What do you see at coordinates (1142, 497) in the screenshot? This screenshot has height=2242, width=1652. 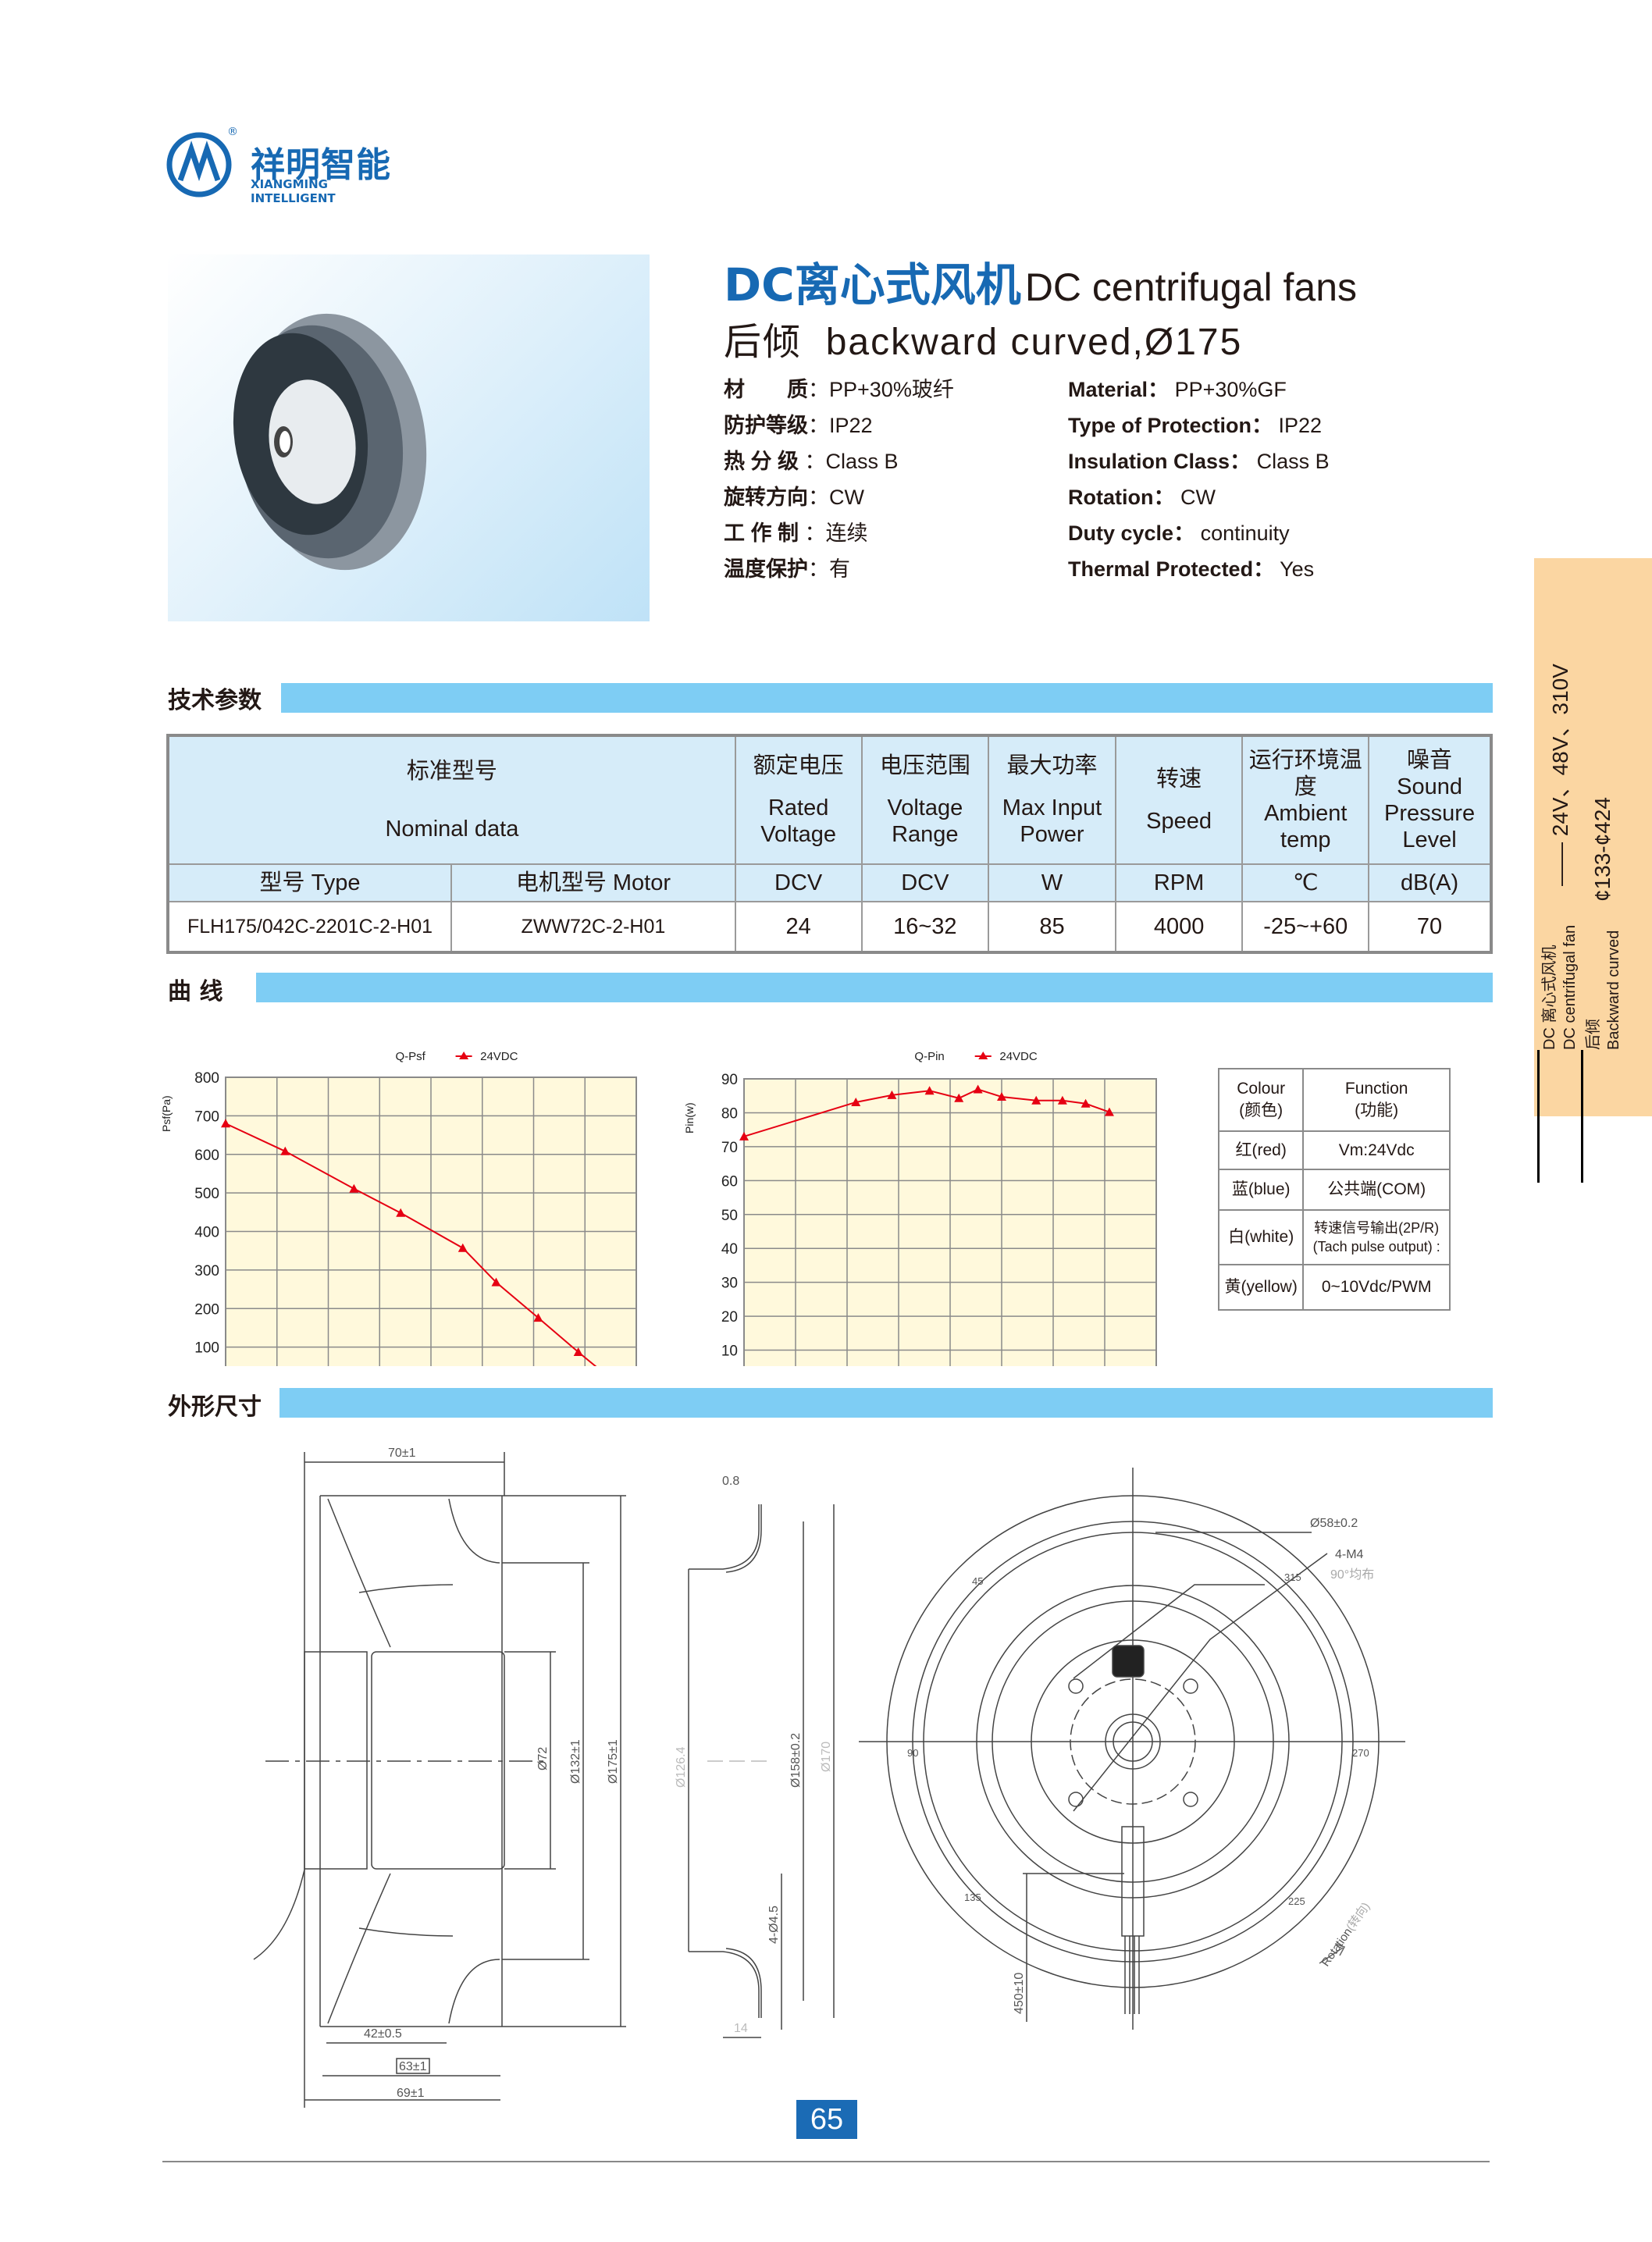 I see `spec-row: Rotation： CW` at bounding box center [1142, 497].